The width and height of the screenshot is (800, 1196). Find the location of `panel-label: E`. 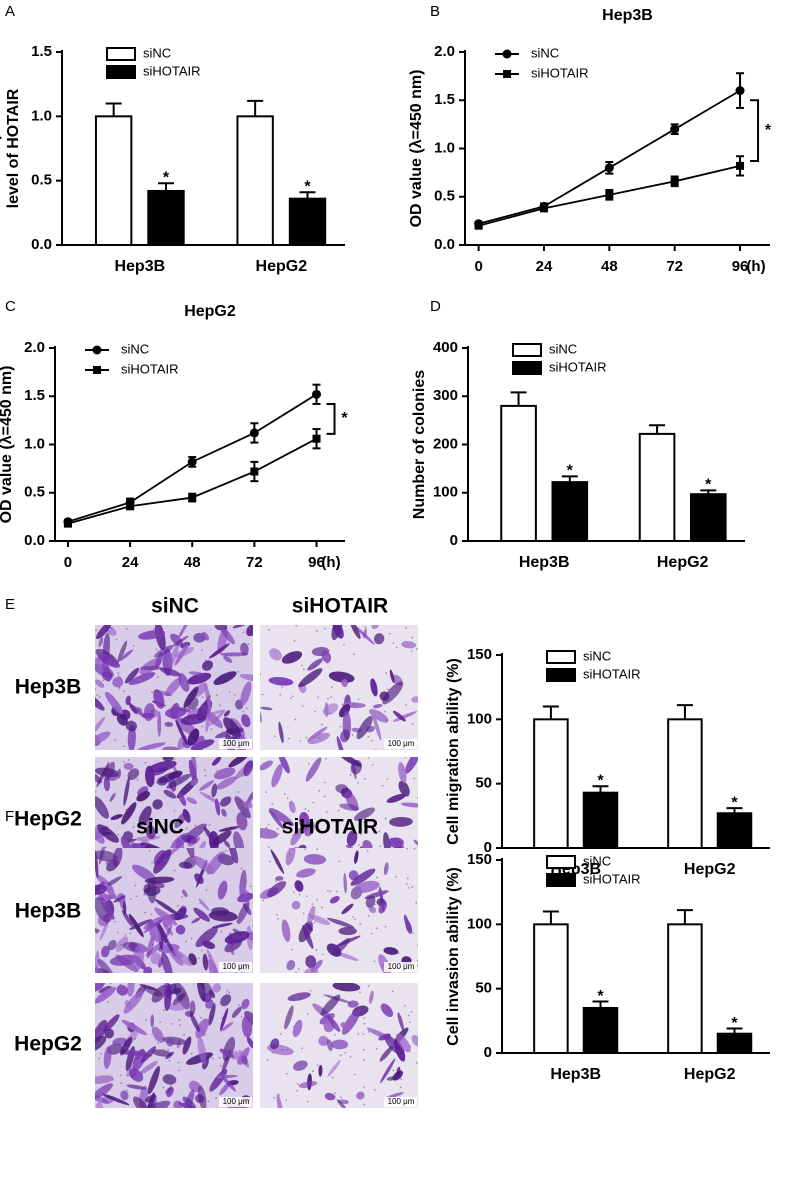

panel-label: E is located at coordinates (10, 604).